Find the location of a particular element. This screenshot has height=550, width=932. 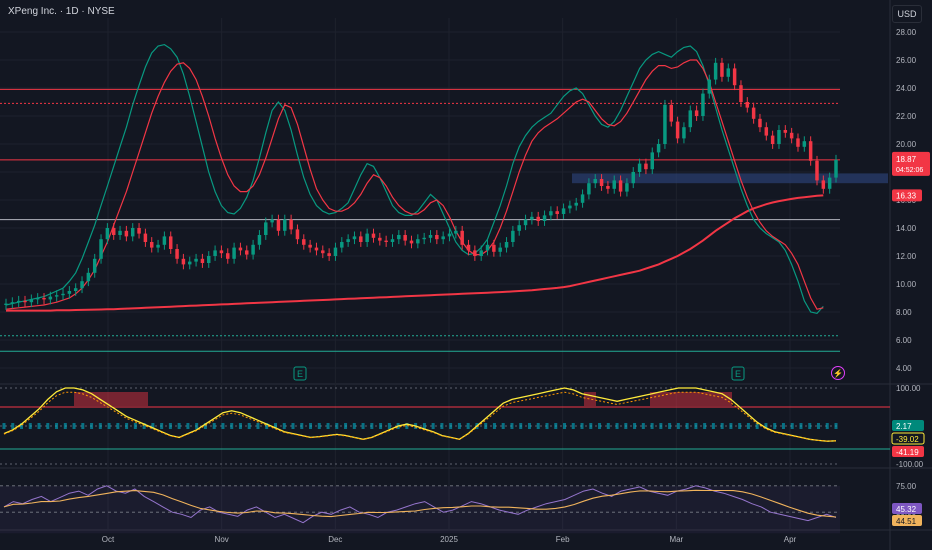

x-tick-label: Dec is located at coordinates (335, 539).